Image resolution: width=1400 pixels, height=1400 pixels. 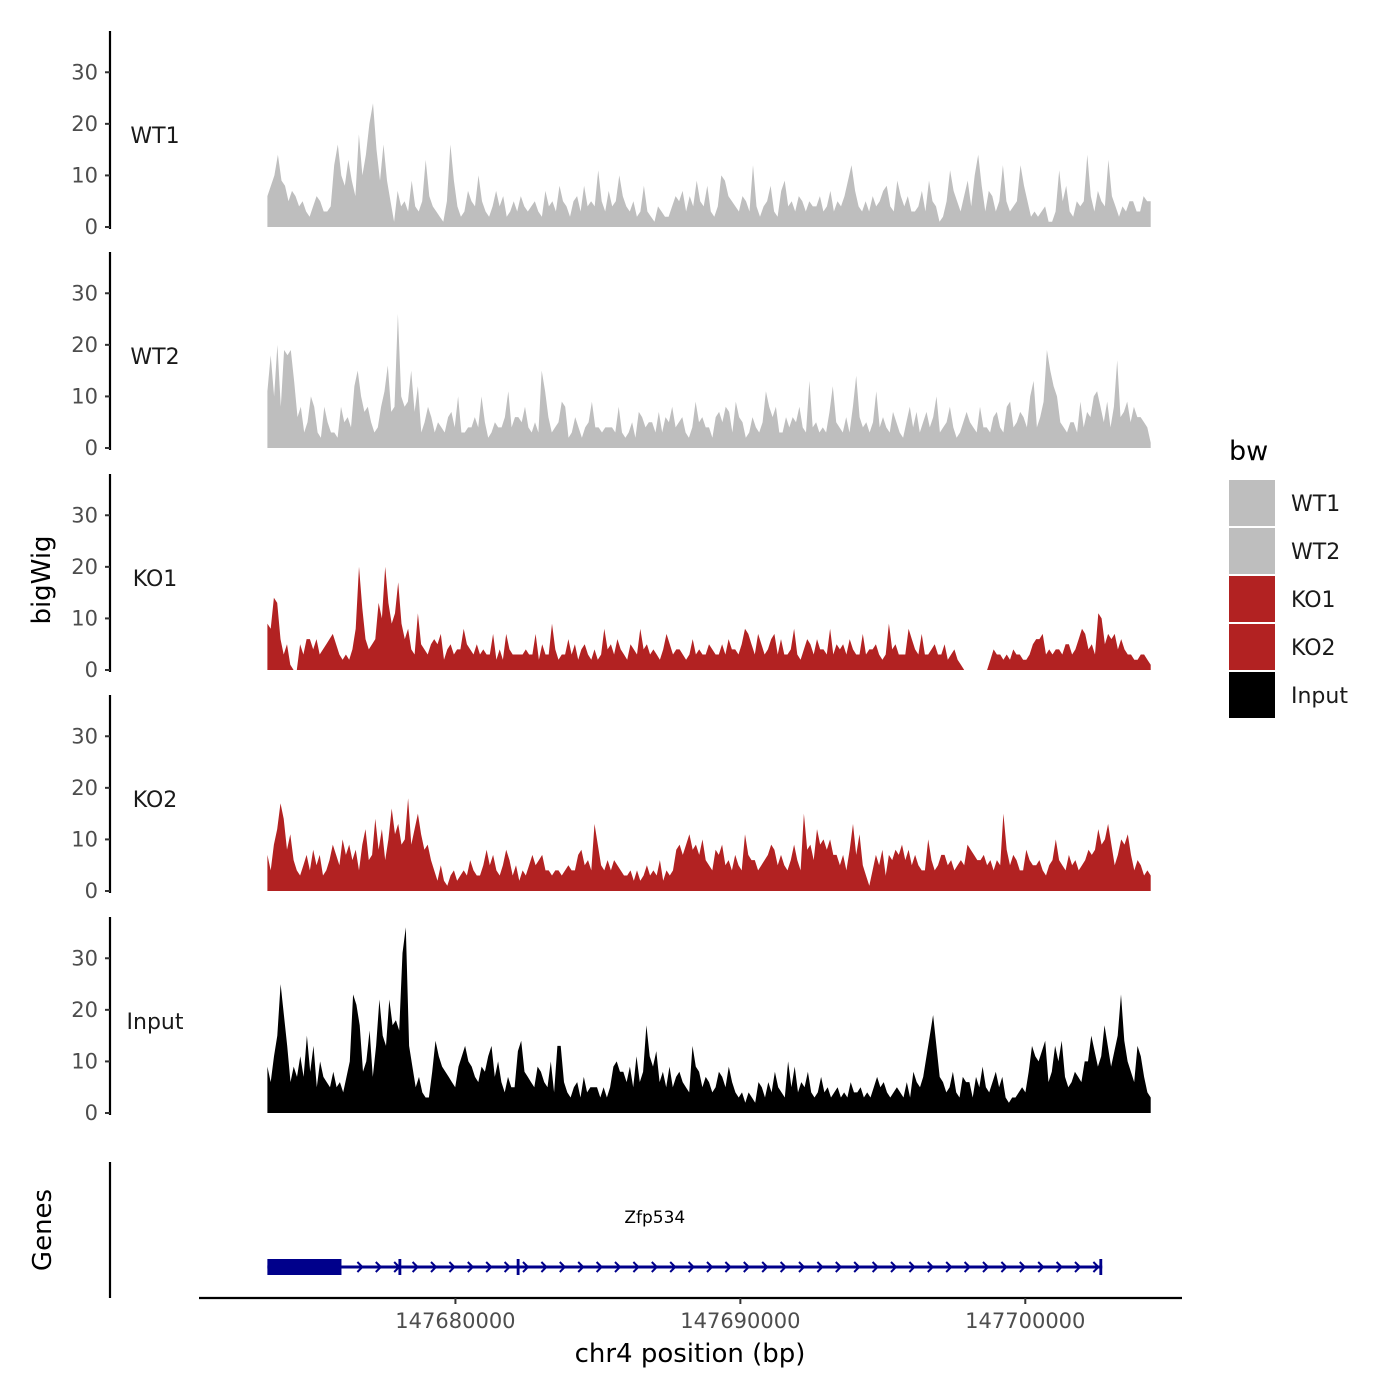 I want to click on legend-entry-ko1: KO1, so click(x=1282, y=599).